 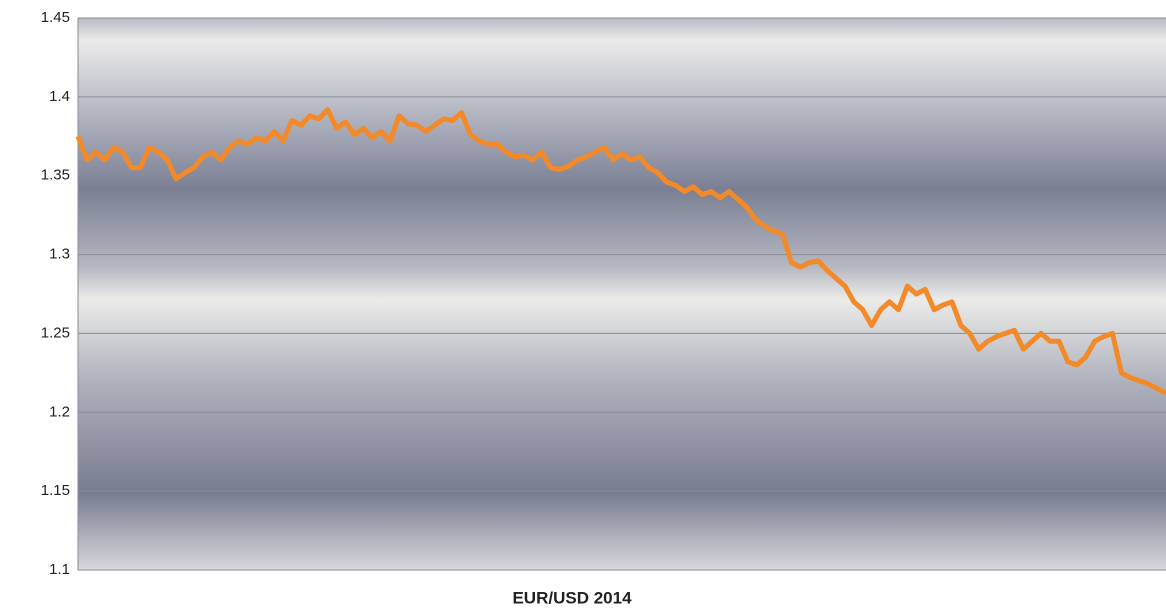 I want to click on y-tick-label: 1.1, so click(x=59, y=569).